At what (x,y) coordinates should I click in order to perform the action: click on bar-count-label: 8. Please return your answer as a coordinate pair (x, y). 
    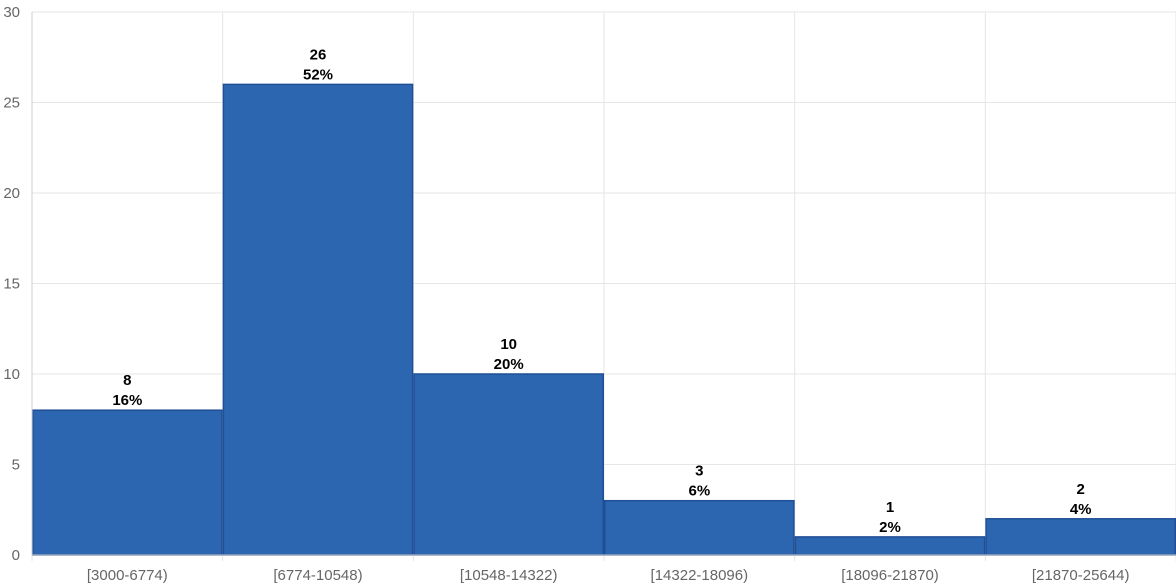
    Looking at the image, I should click on (127, 380).